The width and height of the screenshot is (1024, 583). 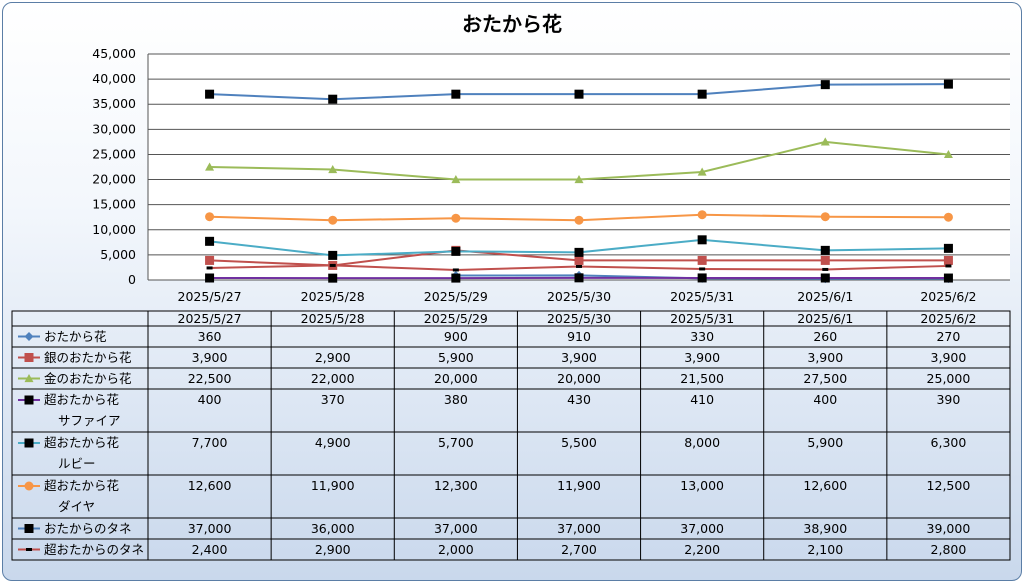 I want to click on table-cell: 20,000, so click(x=579, y=378).